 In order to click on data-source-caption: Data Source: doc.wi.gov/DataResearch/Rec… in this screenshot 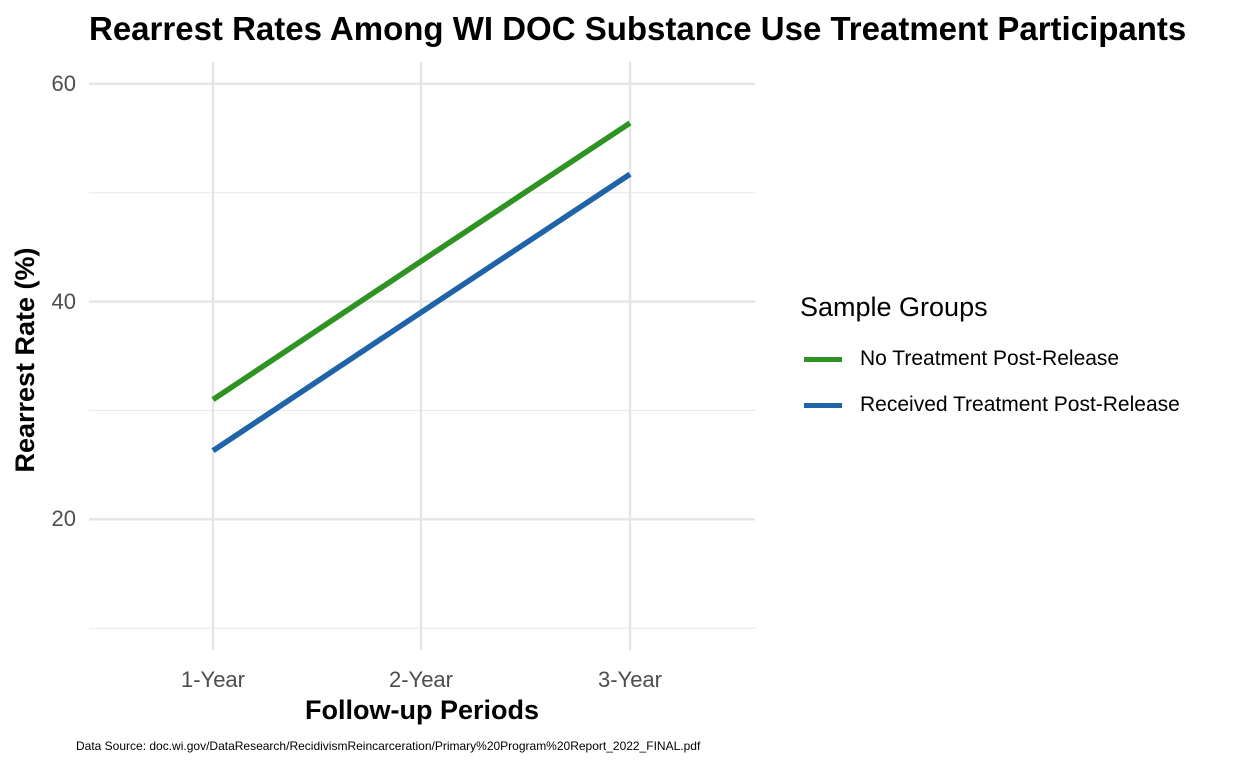, I will do `click(388, 746)`.